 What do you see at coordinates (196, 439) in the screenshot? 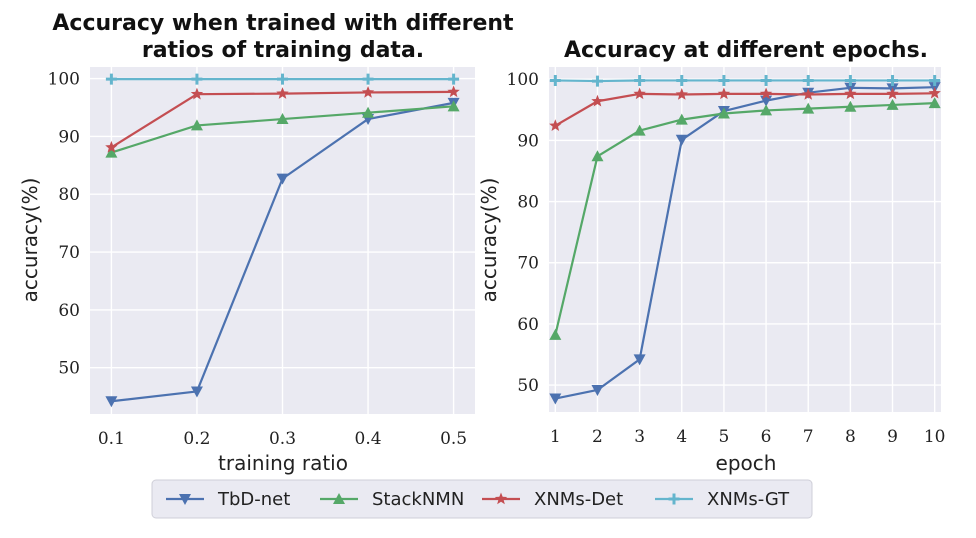
I see `chart-1-x-tick-label: 0.2` at bounding box center [196, 439].